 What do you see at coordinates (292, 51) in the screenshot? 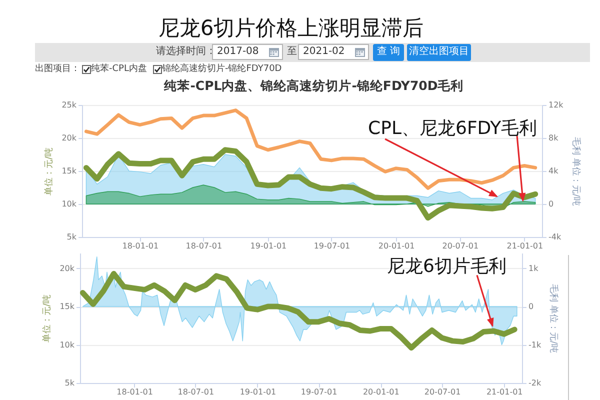
I see `text: 至` at bounding box center [292, 51].